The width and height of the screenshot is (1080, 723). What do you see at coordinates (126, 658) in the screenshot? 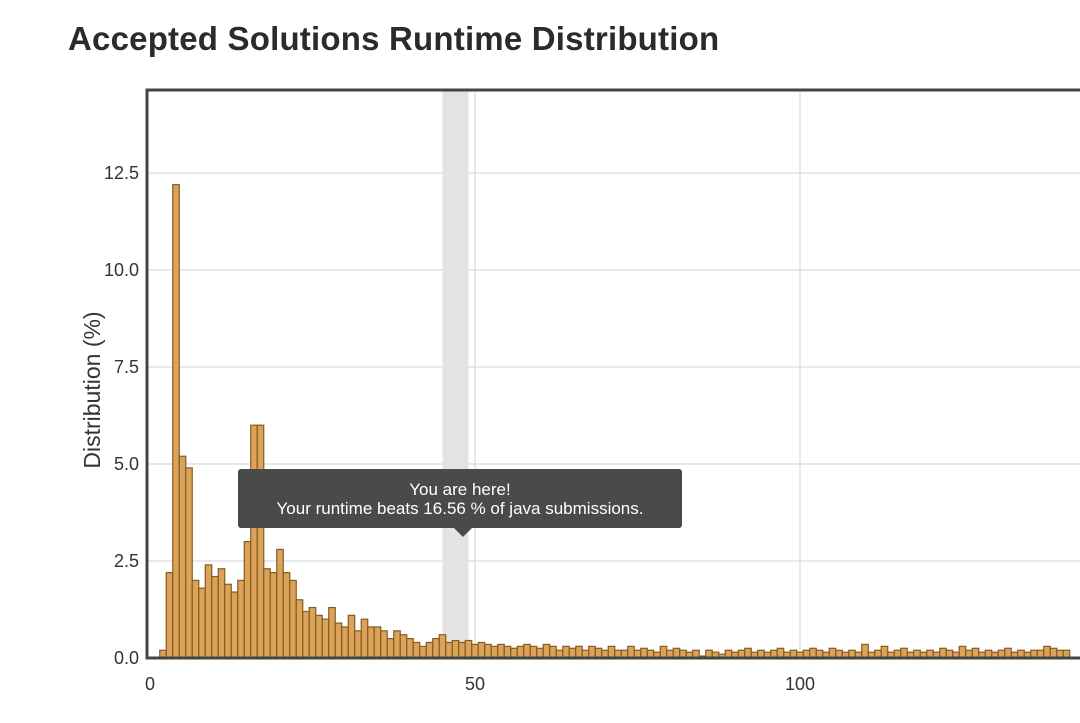
I see `y-tick-label: 0.0` at bounding box center [126, 658].